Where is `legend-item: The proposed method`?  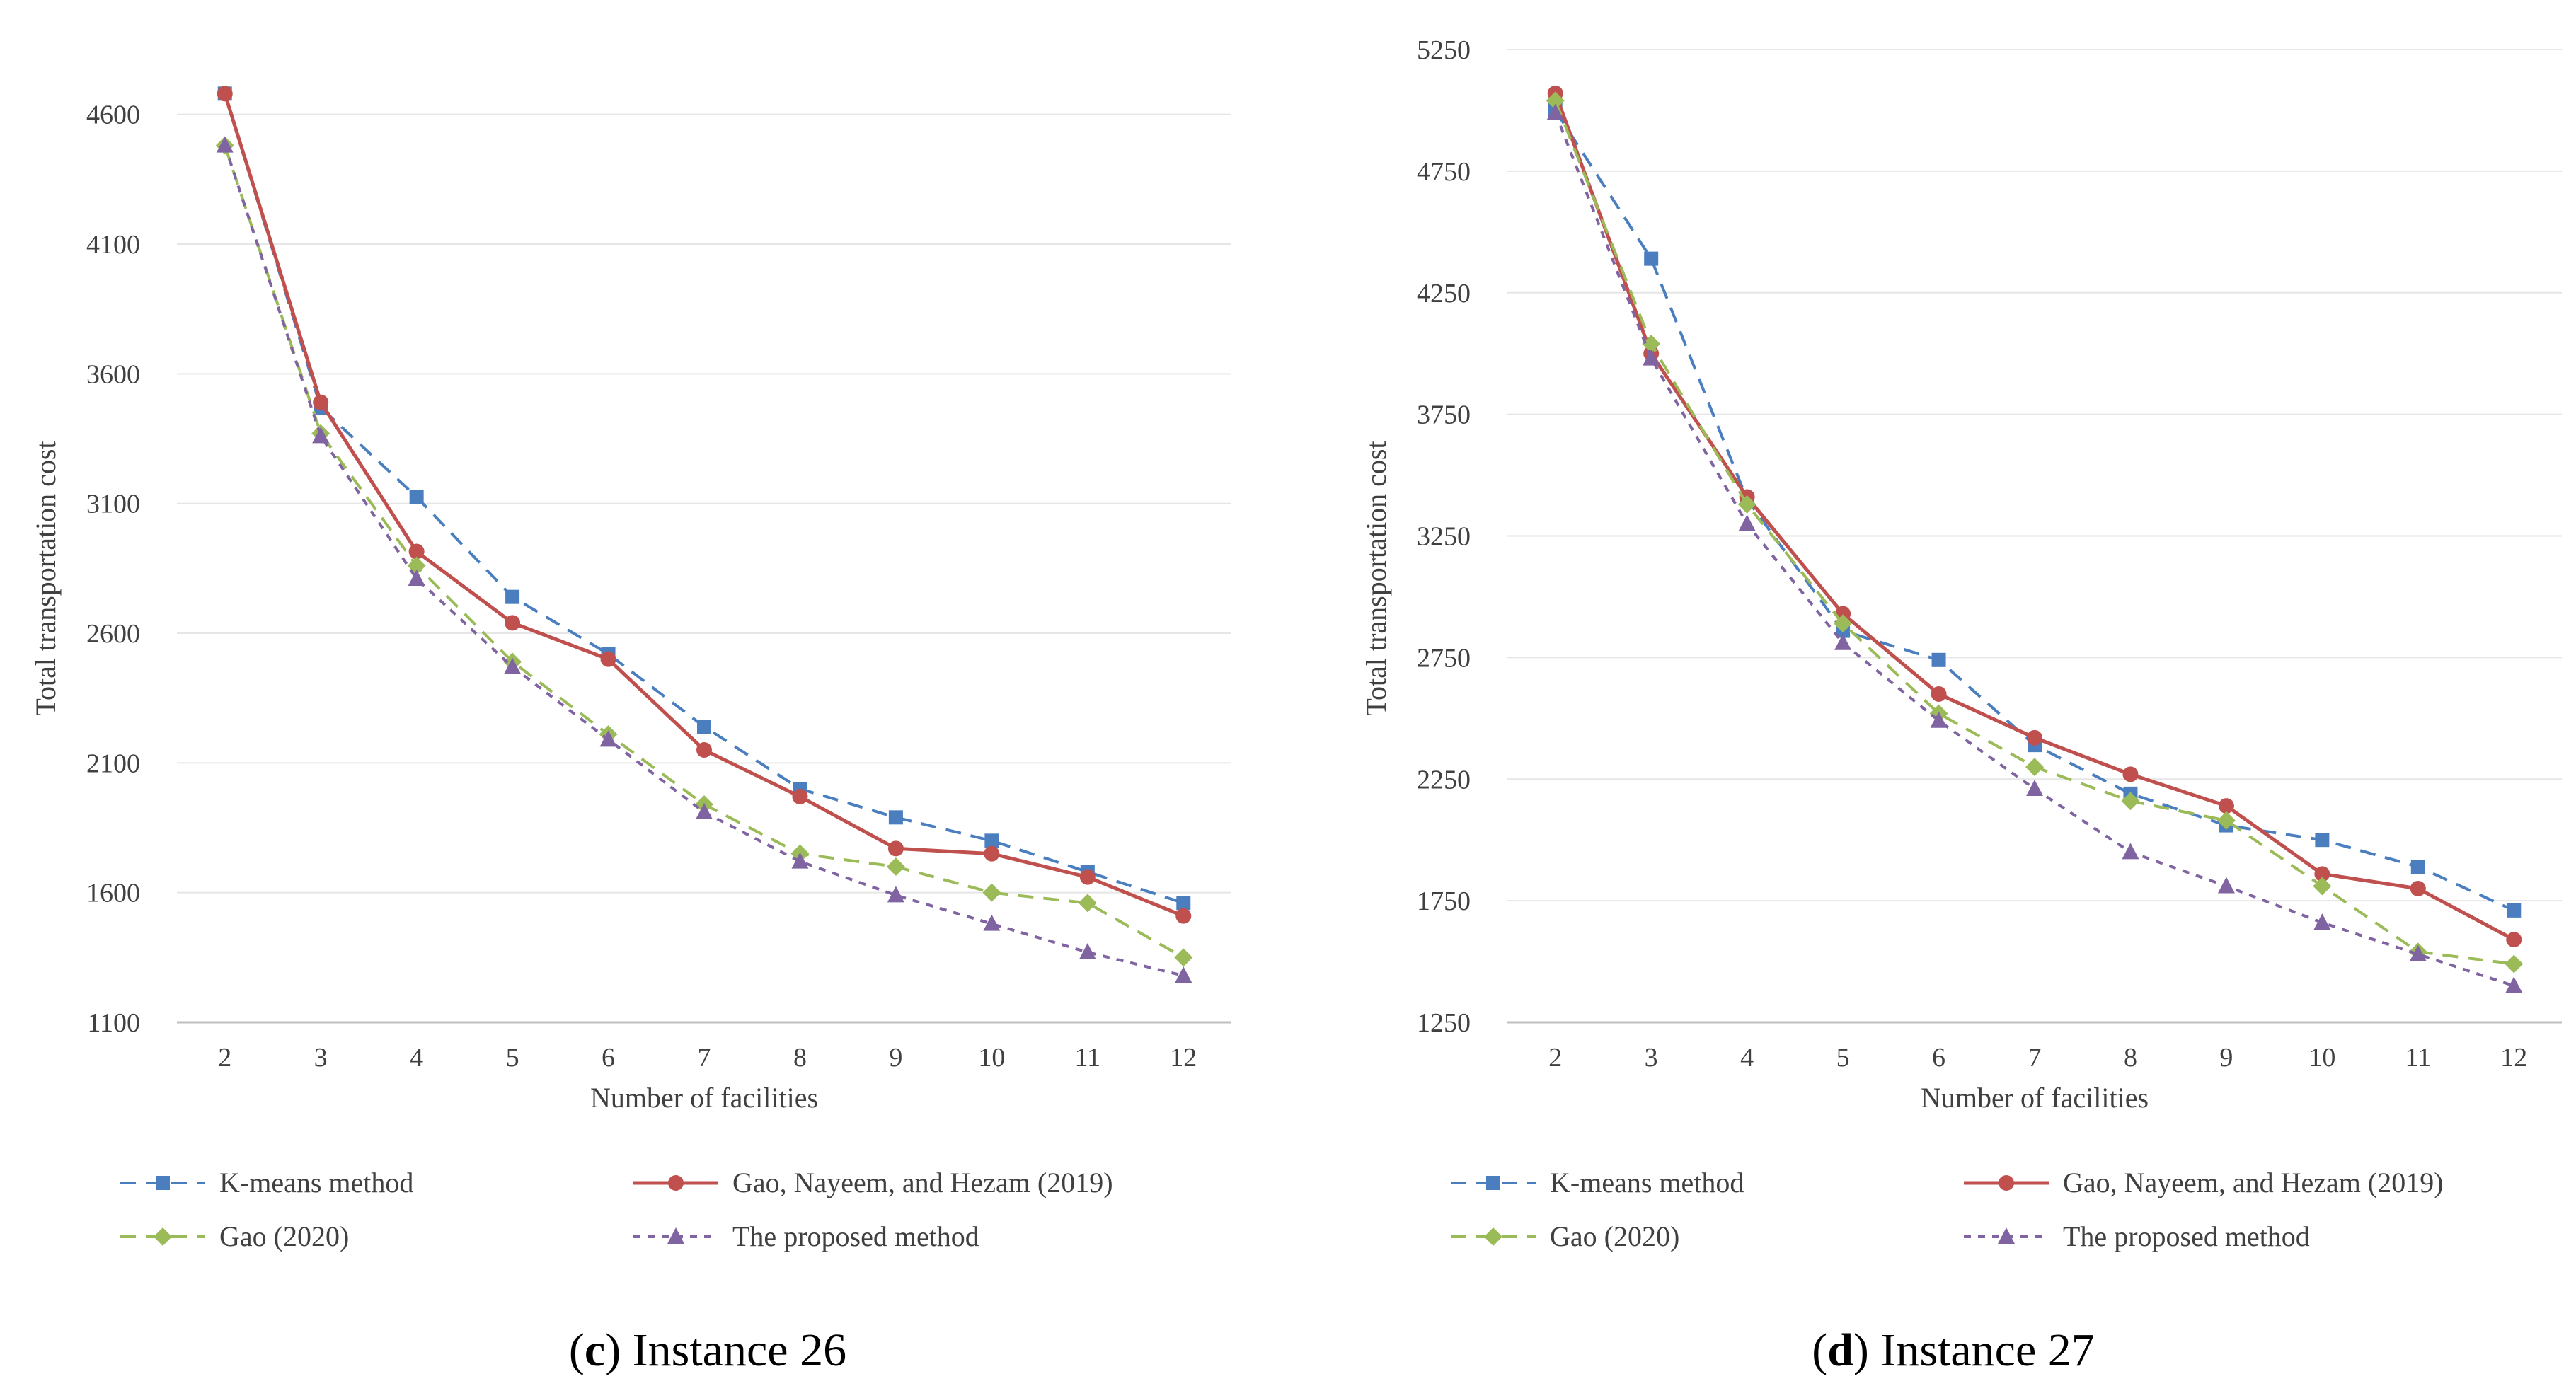
legend-item: The proposed method is located at coordinates (806, 1236).